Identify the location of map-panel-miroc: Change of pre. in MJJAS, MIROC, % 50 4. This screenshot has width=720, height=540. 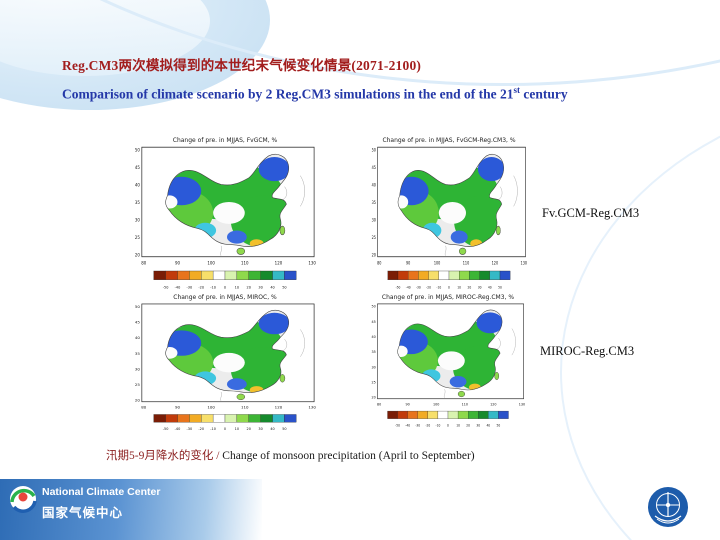
(225, 364).